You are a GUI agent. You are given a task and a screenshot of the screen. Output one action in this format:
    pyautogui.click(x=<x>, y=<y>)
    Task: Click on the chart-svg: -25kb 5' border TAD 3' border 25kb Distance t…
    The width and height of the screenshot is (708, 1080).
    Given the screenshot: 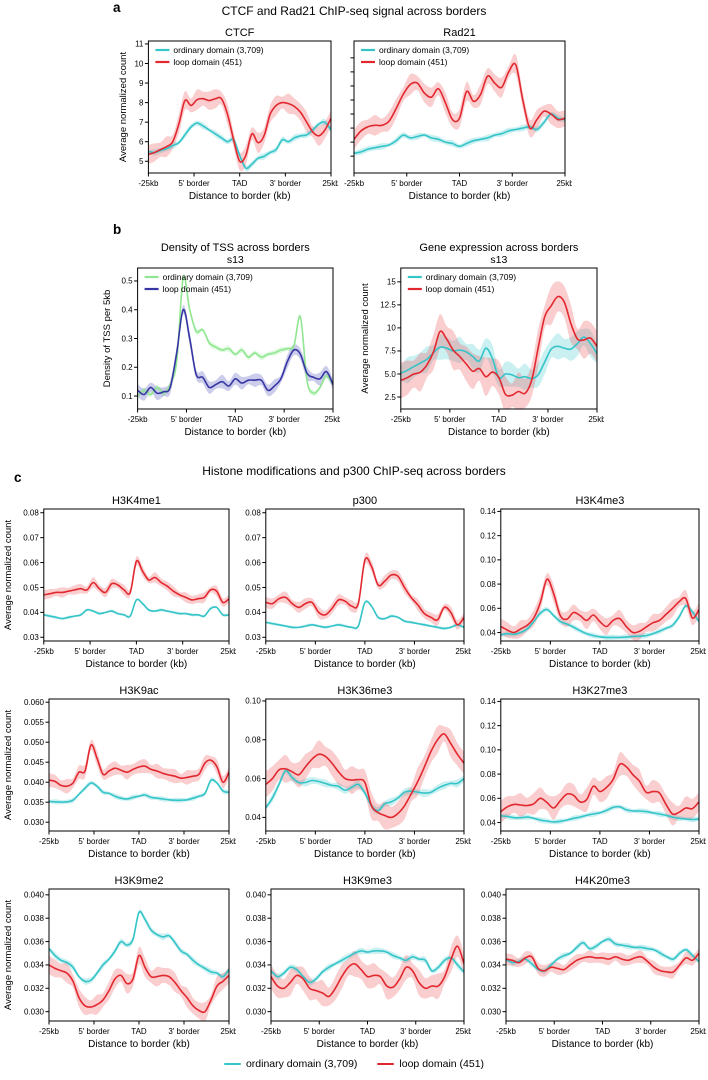 What is the action you would take?
    pyautogui.click(x=459, y=114)
    